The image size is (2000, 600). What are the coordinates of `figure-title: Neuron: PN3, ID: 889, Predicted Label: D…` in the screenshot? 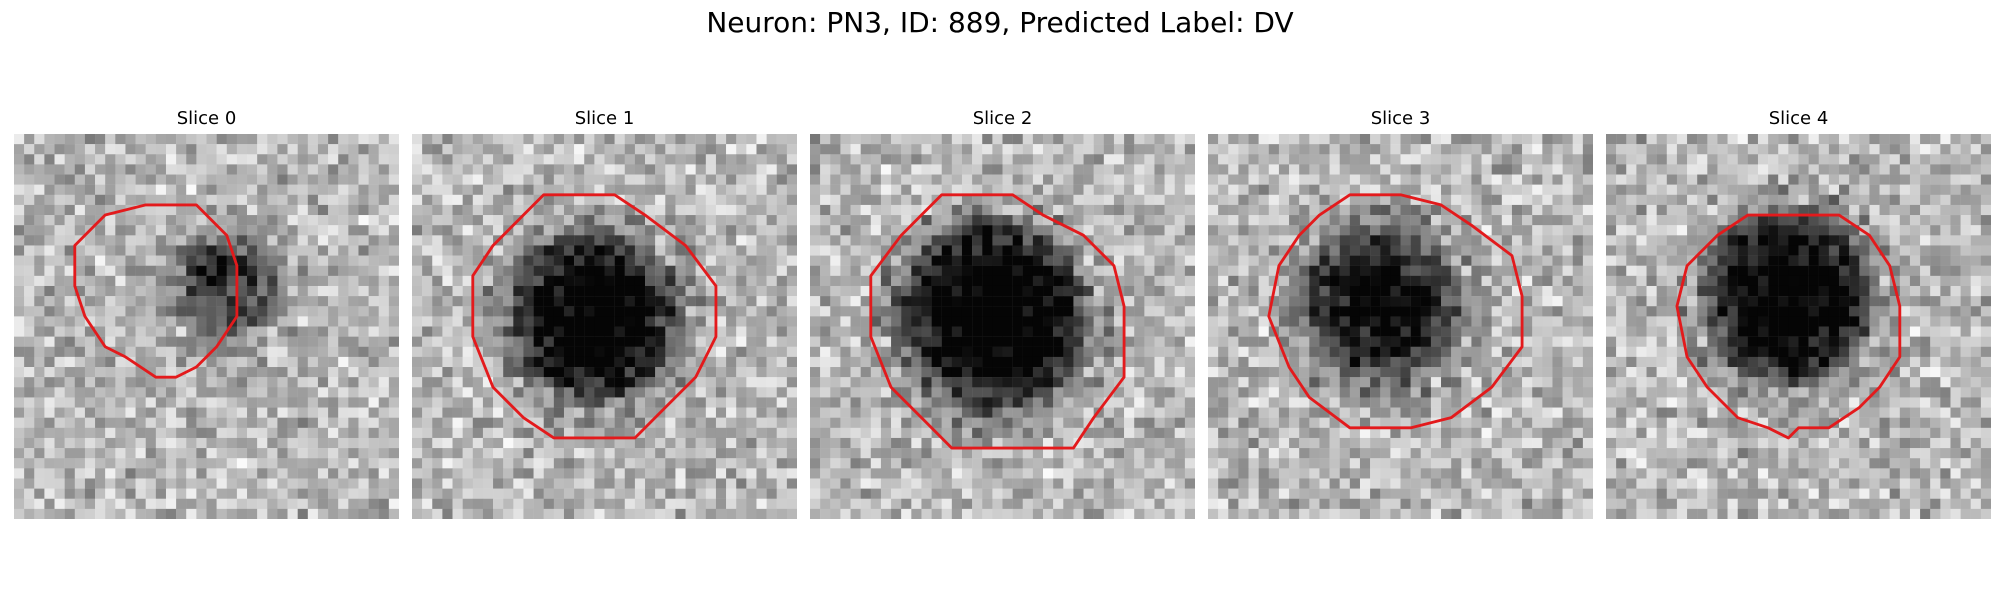 It's located at (1000, 22).